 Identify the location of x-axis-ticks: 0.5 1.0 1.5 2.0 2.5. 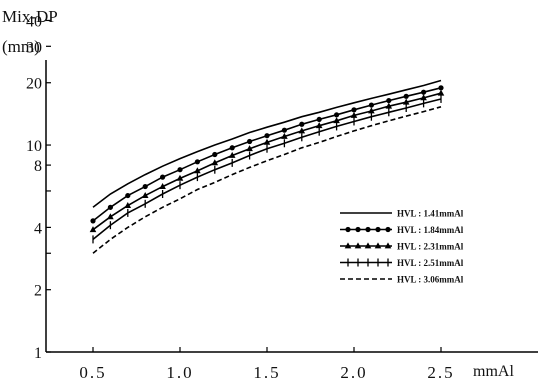
(266, 364).